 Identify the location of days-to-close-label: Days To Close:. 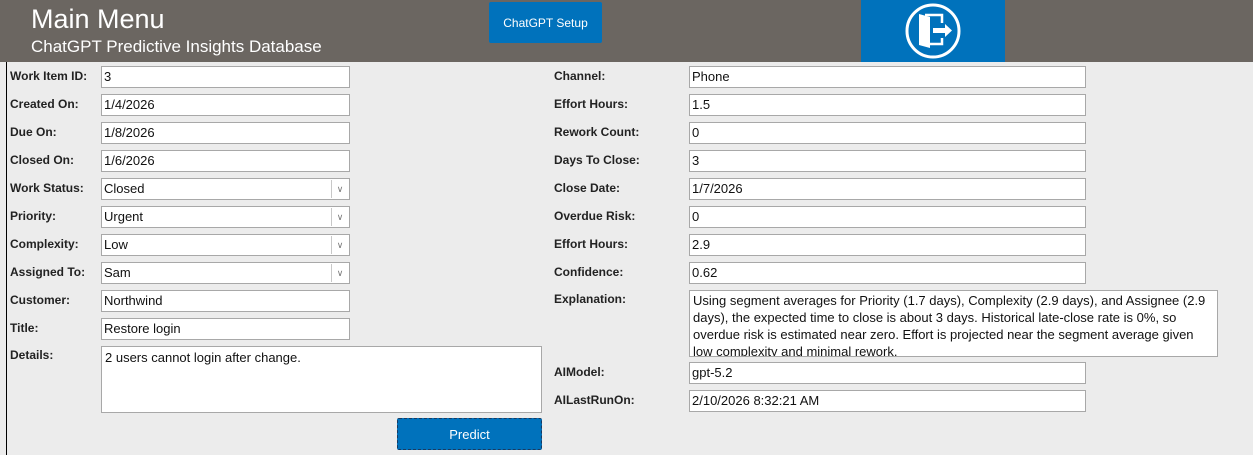
(597, 160).